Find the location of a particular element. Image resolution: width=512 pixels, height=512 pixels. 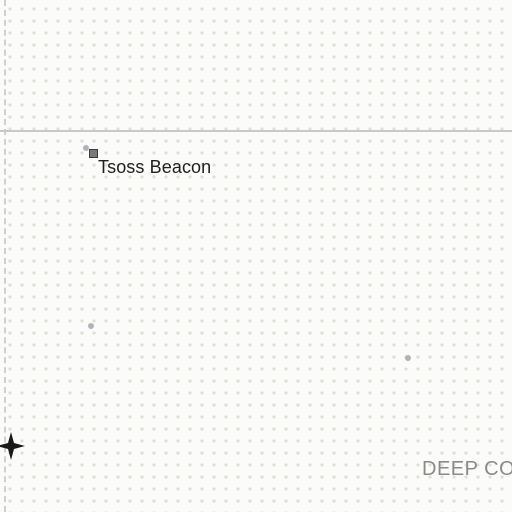

four-point-star-icon is located at coordinates (13, 446).